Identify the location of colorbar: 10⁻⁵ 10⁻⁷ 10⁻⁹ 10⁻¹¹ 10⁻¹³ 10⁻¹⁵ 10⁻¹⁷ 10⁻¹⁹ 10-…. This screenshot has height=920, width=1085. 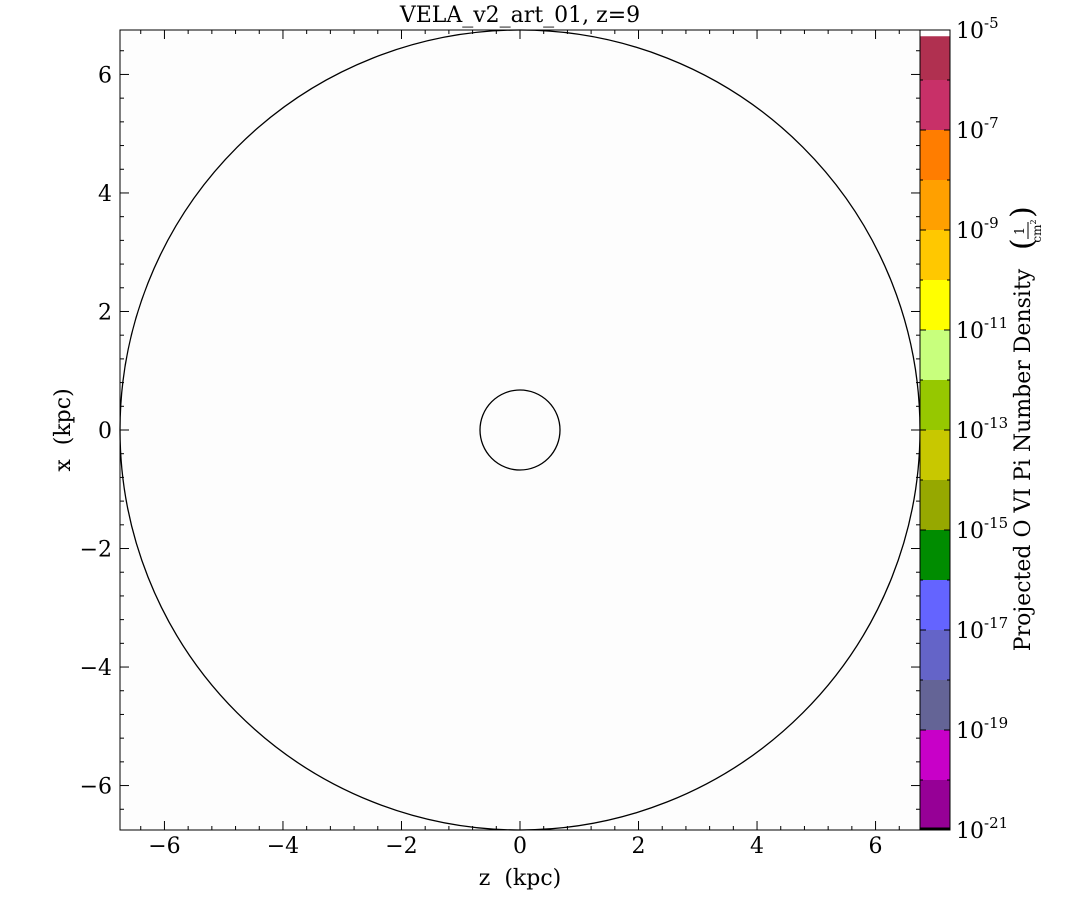
(981, 429).